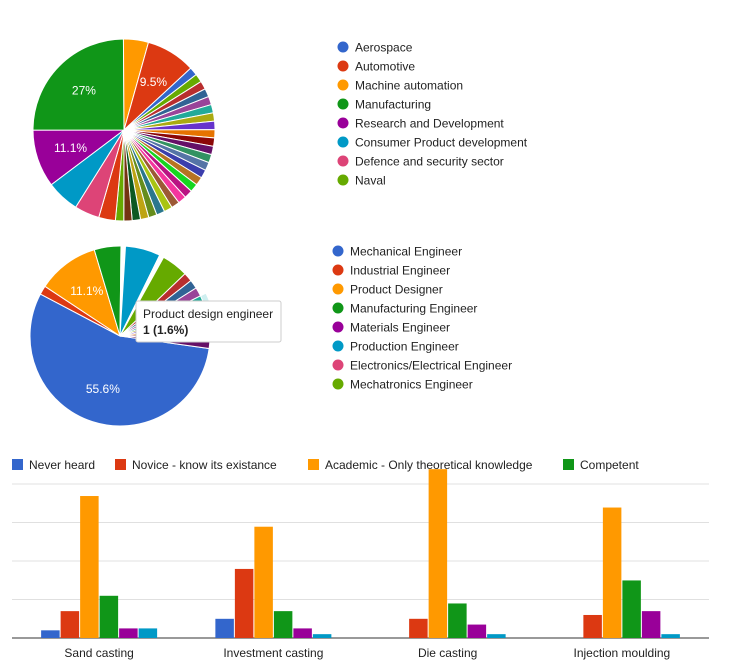 This screenshot has width=729, height=672. Describe the element at coordinates (429, 124) in the screenshot. I see `legend-label-research-and-development: Research and Development` at that location.